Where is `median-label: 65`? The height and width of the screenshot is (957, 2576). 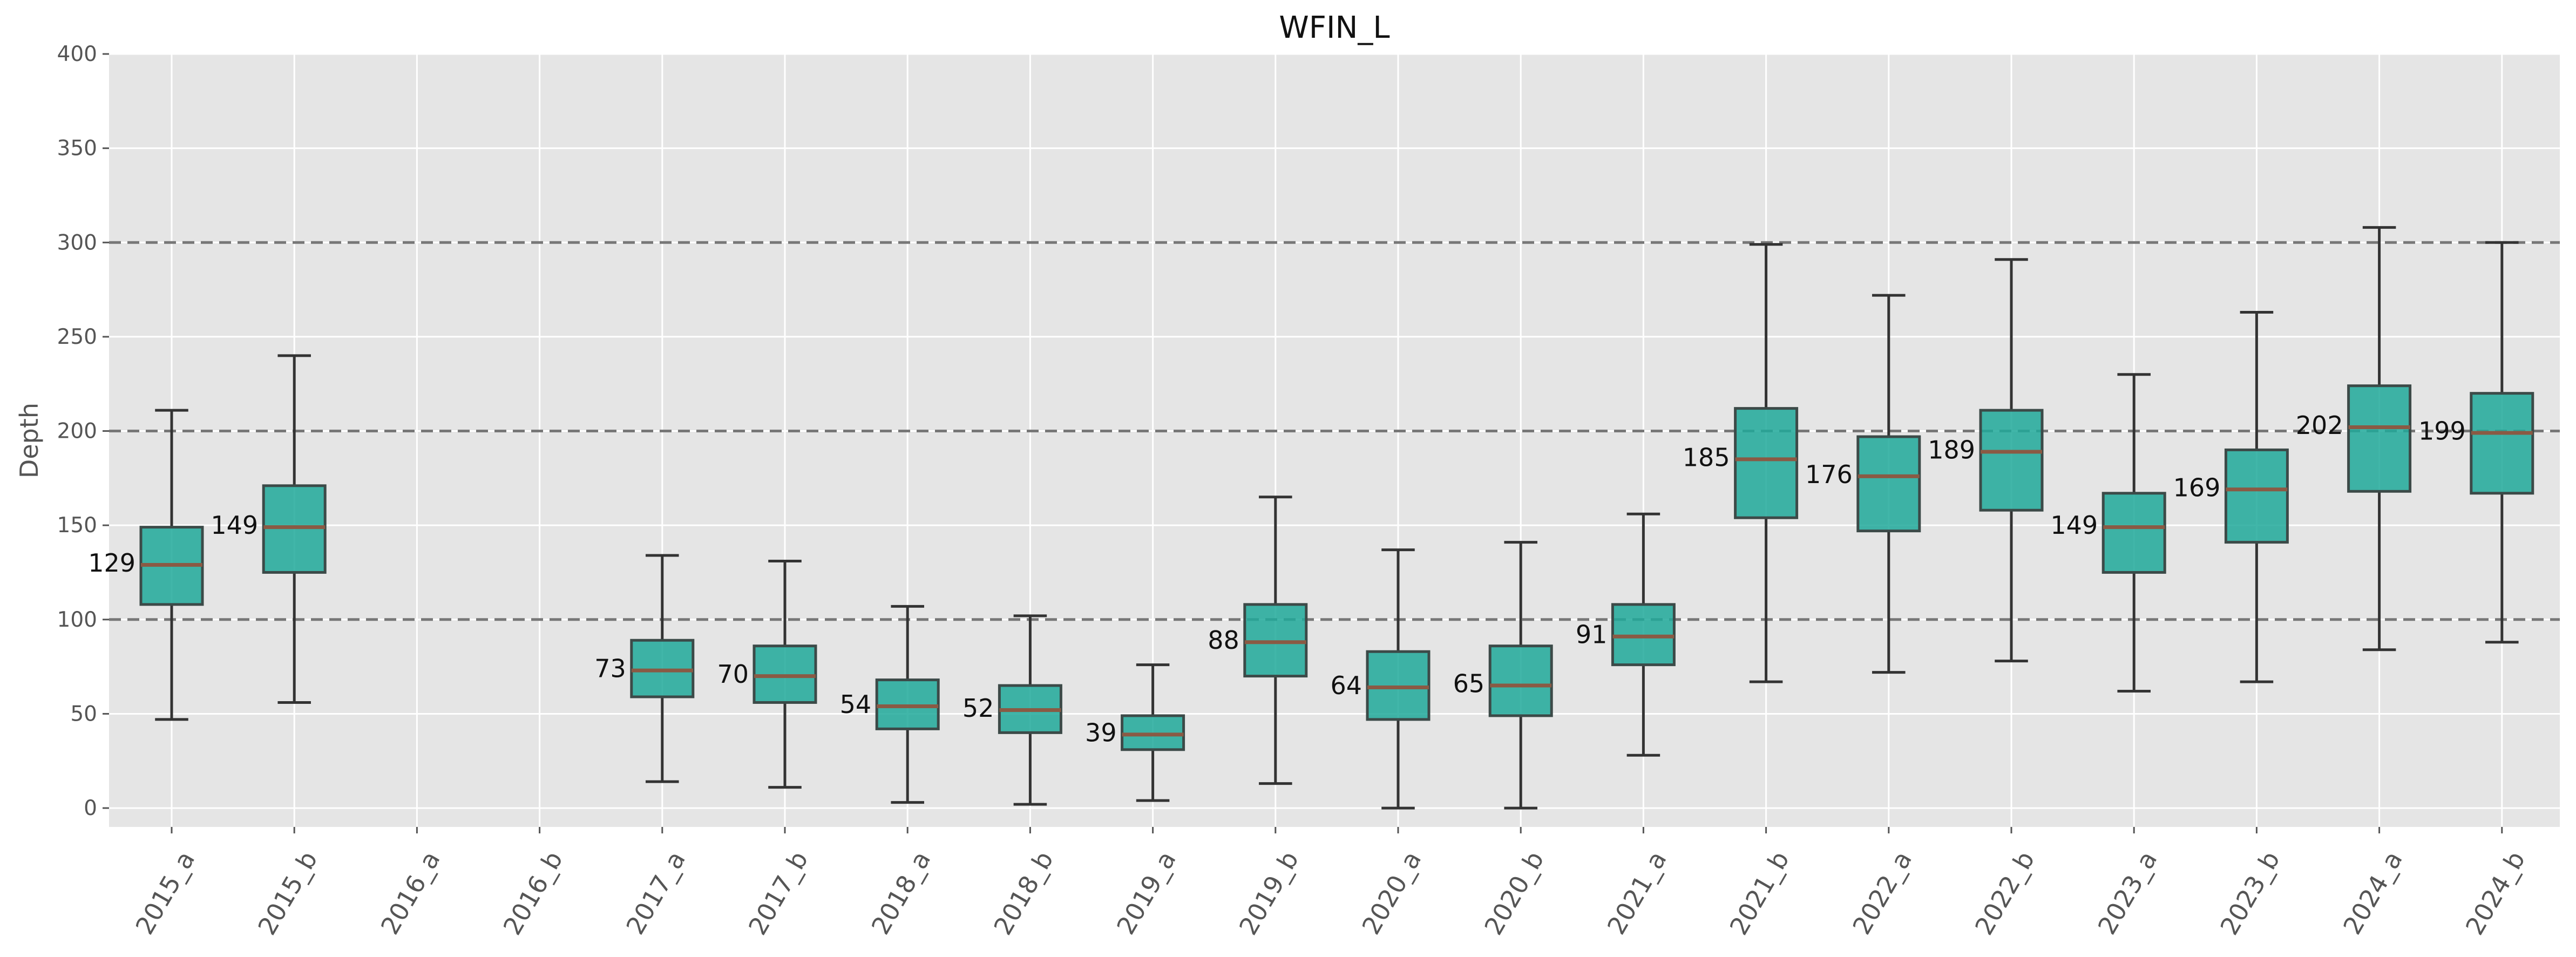 median-label: 65 is located at coordinates (1469, 683).